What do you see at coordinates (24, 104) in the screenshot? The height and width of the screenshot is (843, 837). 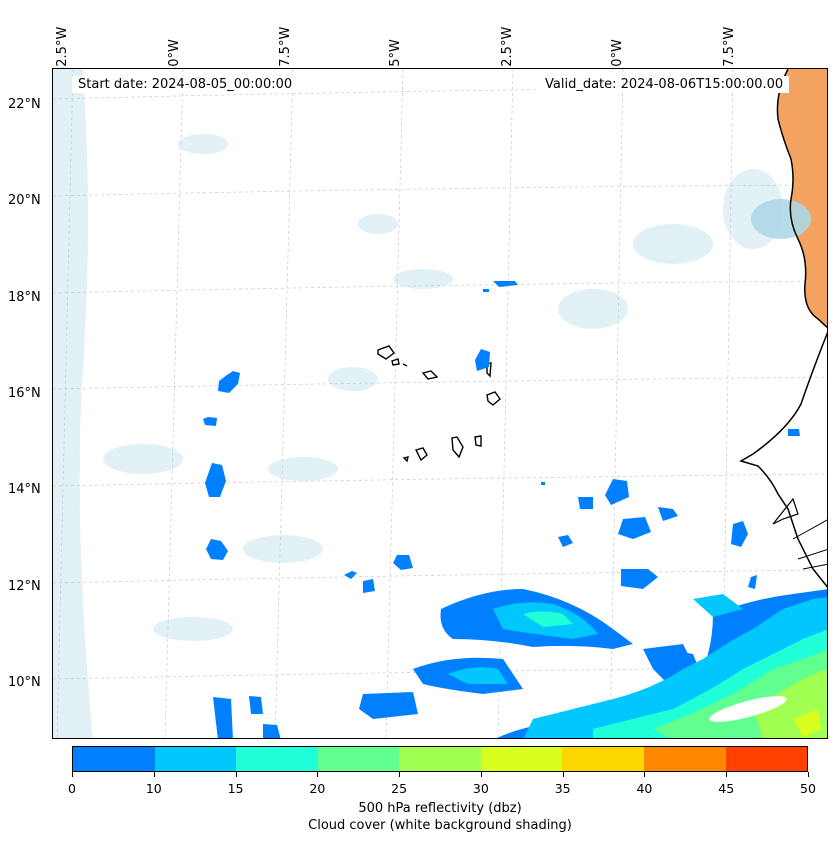 I see `lat-label: 22°N` at bounding box center [24, 104].